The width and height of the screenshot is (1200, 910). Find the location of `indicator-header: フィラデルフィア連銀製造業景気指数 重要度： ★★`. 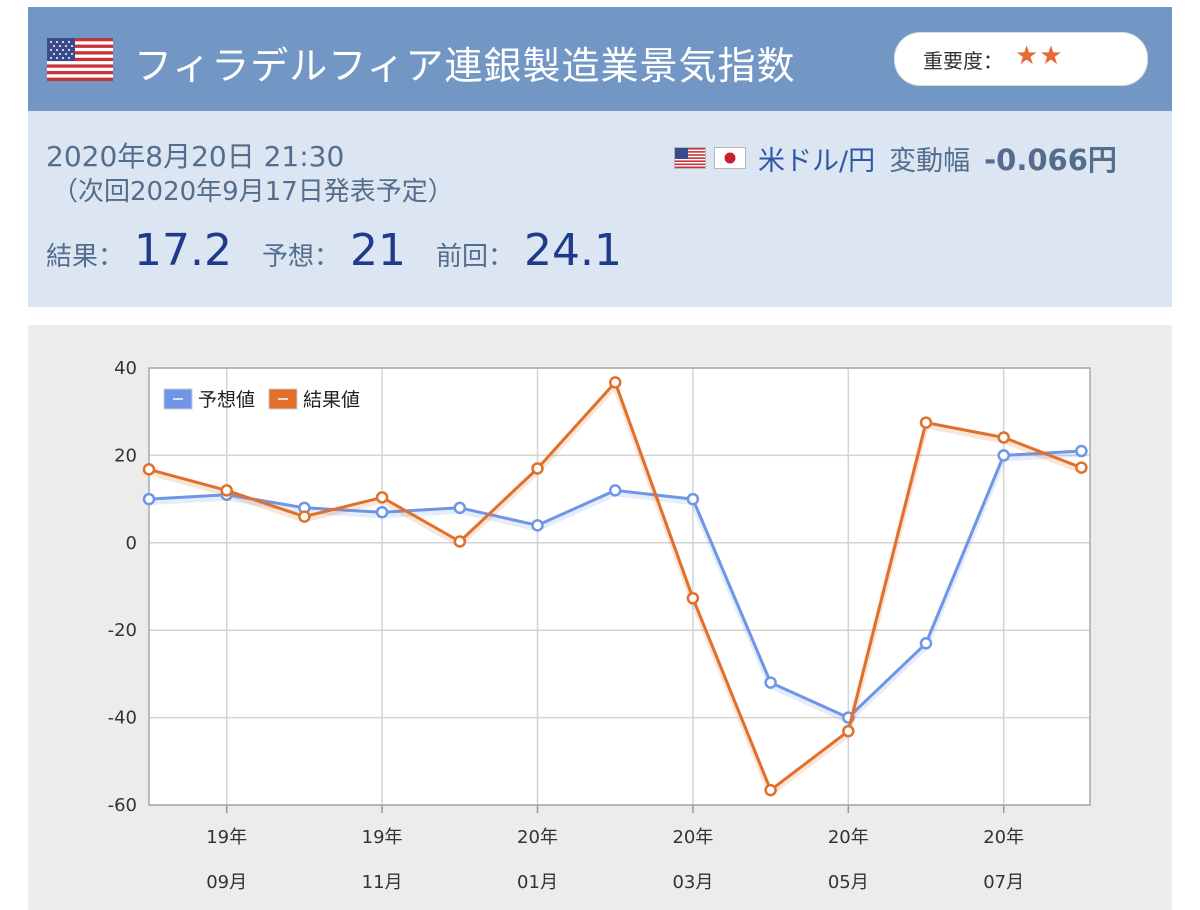

indicator-header: フィラデルフィア連銀製造業景気指数 重要度： ★★ is located at coordinates (600, 59).